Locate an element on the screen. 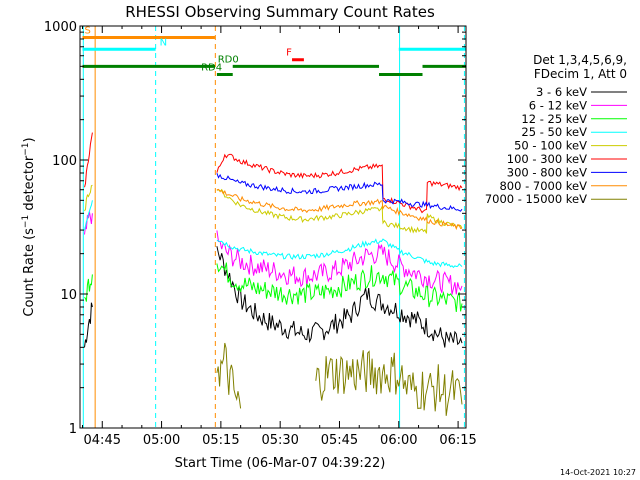  legend-label: 50 - 100 keV is located at coordinates (550, 146).